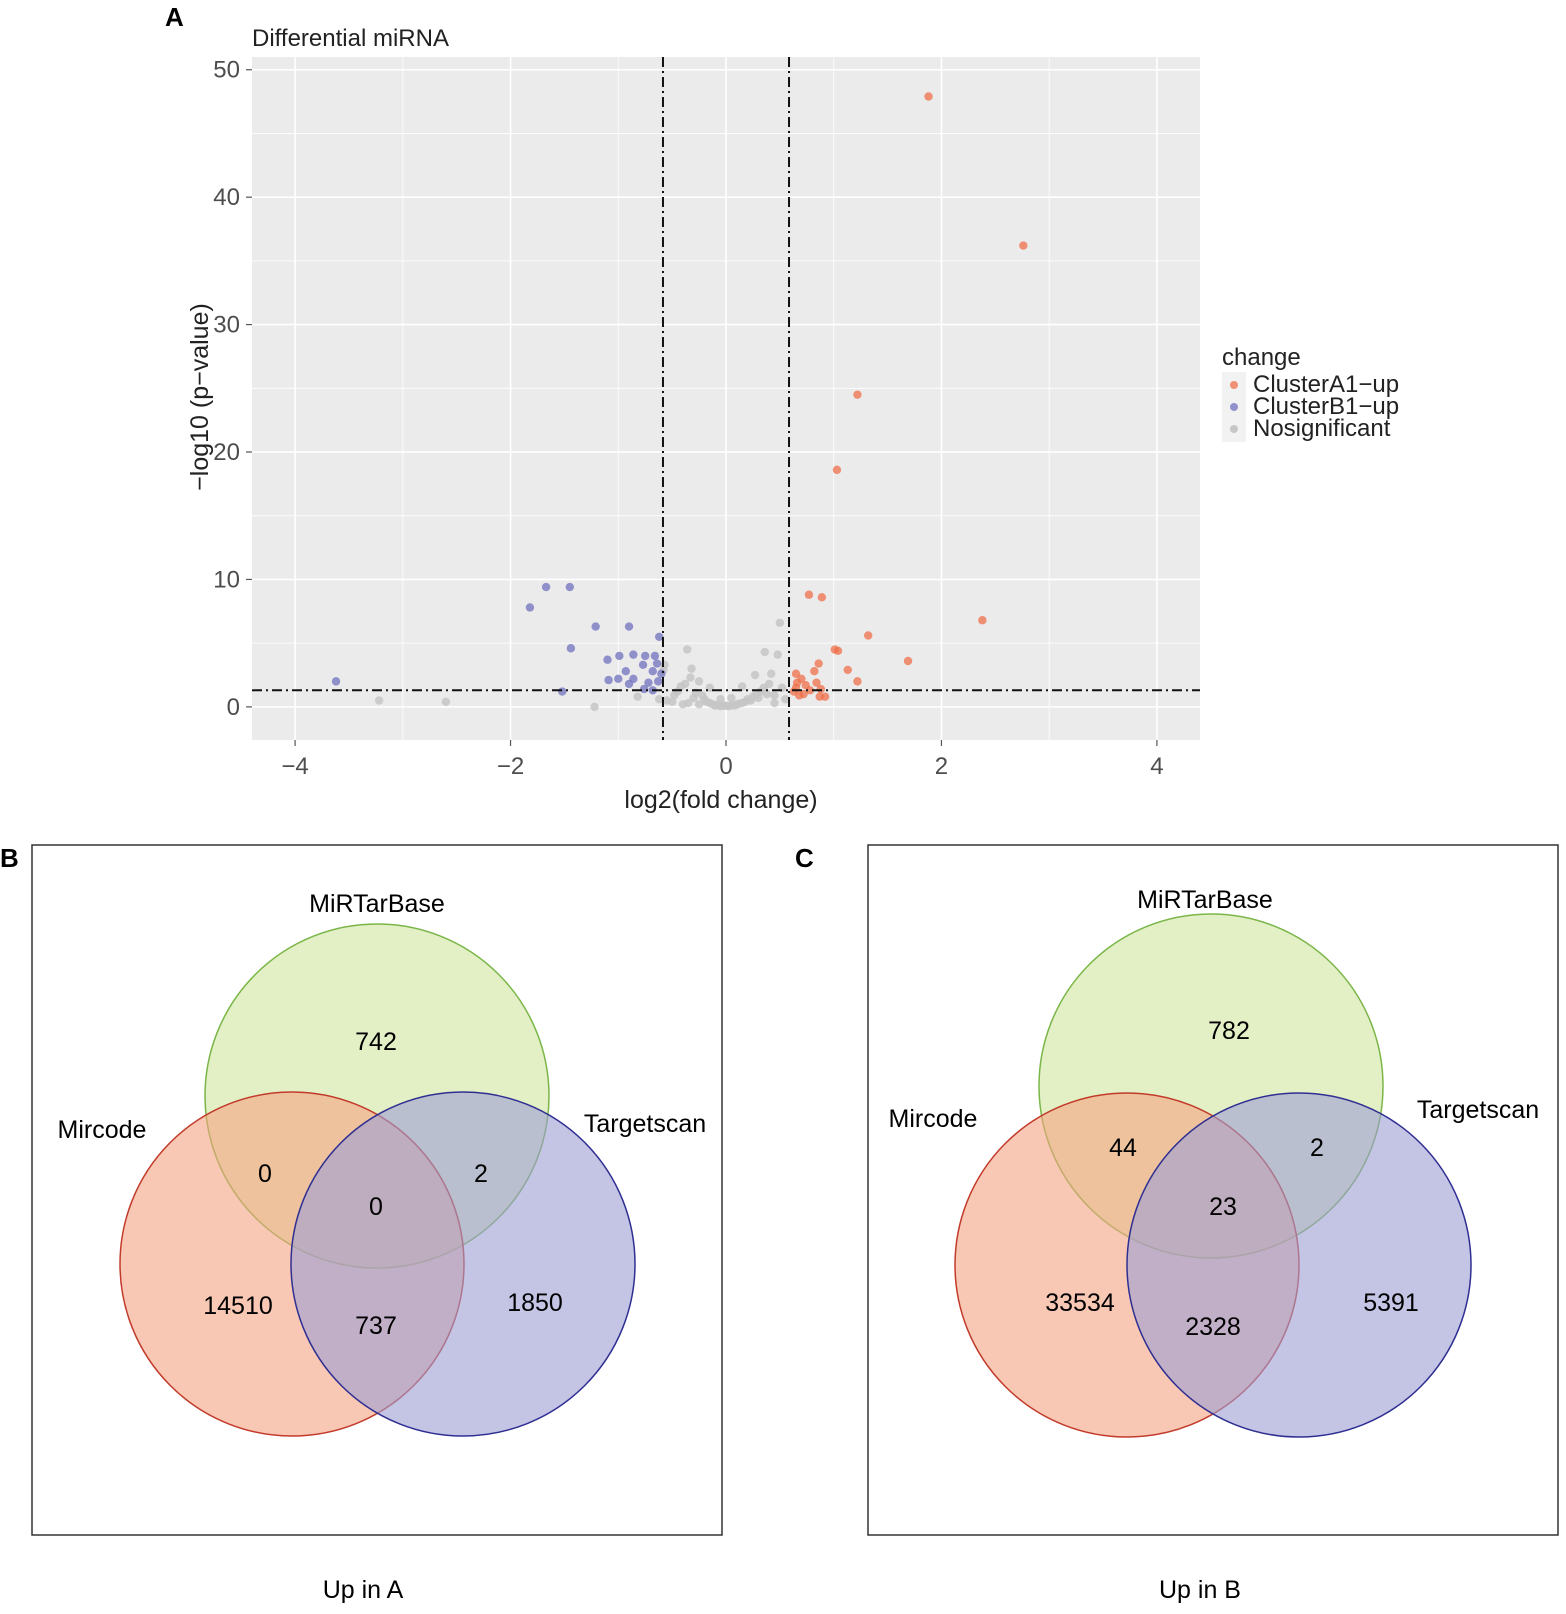  Describe the element at coordinates (233, 707) in the screenshot. I see `y-tick-label: 0` at that location.